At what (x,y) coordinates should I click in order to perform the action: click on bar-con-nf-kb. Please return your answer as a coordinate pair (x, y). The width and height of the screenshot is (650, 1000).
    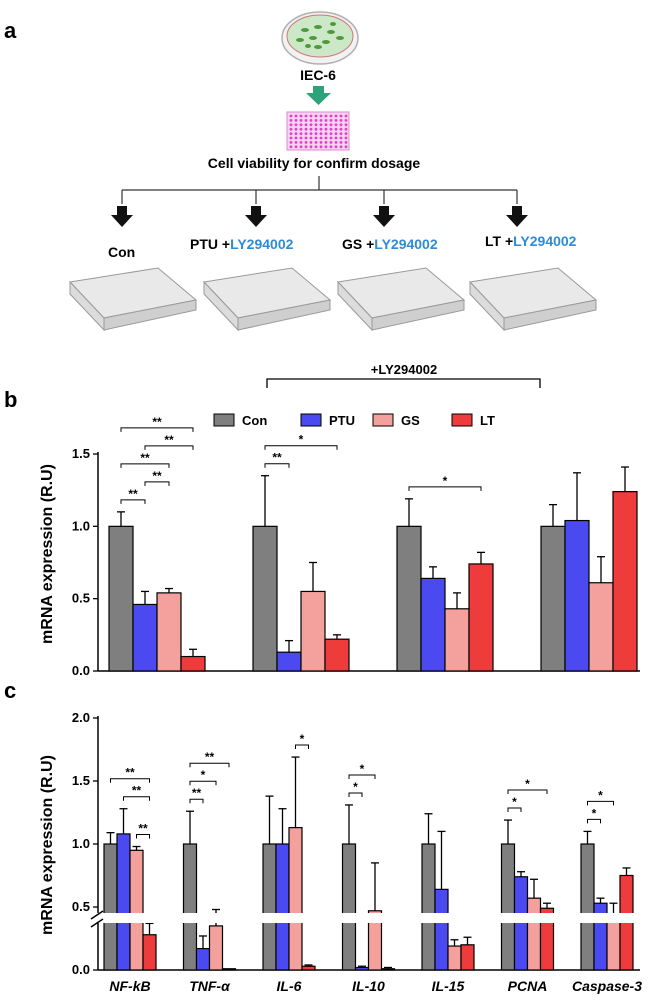
    Looking at the image, I should click on (110, 907).